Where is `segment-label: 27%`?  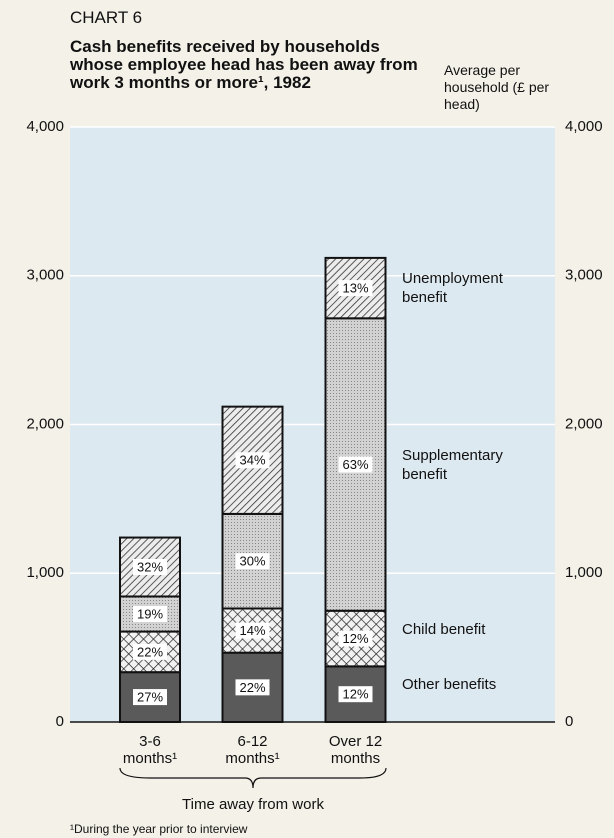 segment-label: 27% is located at coordinates (150, 697).